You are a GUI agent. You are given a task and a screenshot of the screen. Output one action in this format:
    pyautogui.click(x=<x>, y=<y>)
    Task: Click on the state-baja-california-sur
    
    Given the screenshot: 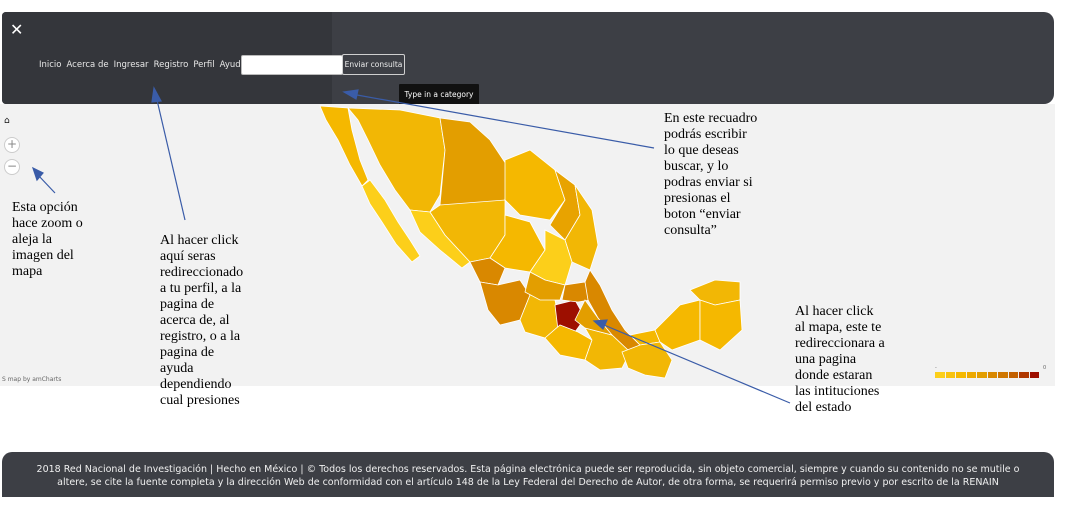 What is the action you would take?
    pyautogui.click(x=391, y=221)
    